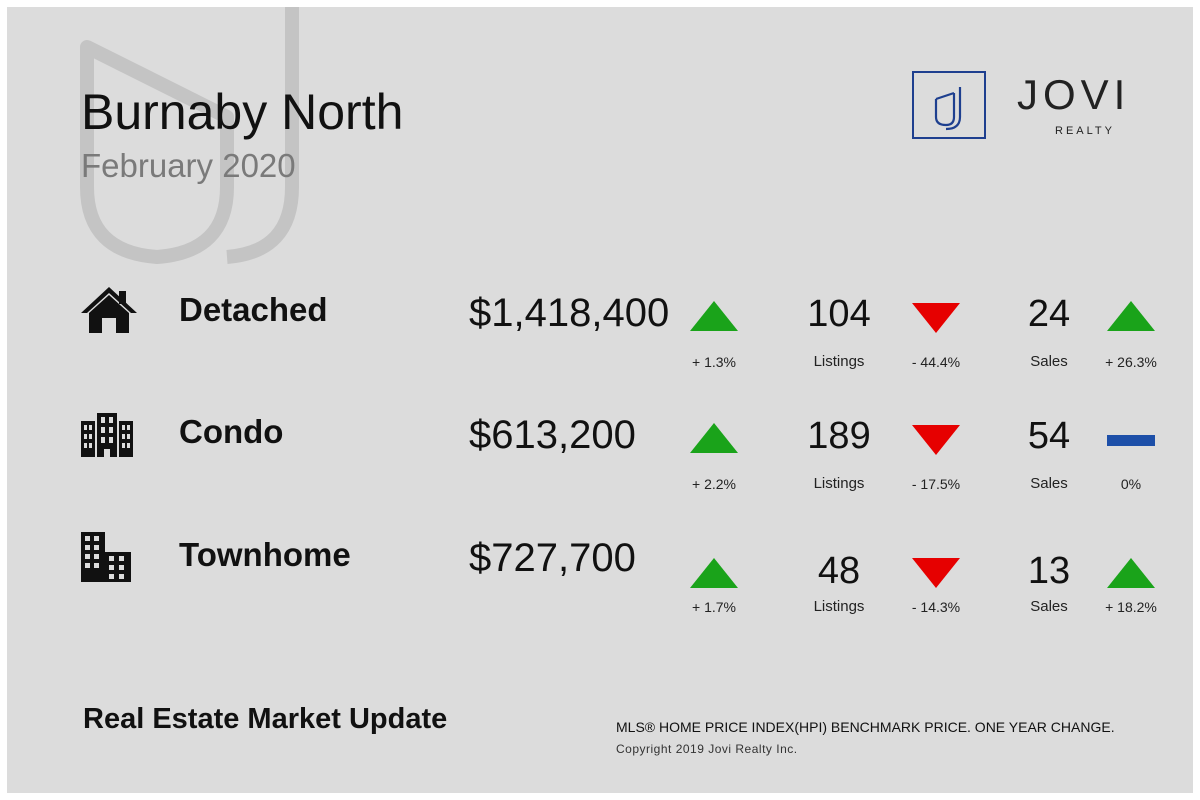 The image size is (1200, 800). Describe the element at coordinates (714, 362) in the screenshot. I see `price-change: + 1.3%` at that location.